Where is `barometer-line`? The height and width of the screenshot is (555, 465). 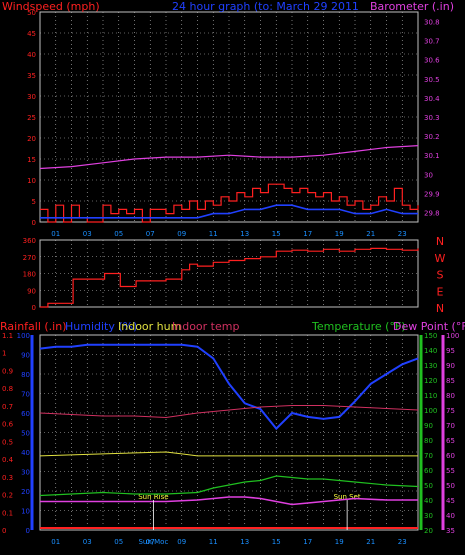 barometer-line is located at coordinates (229, 157).